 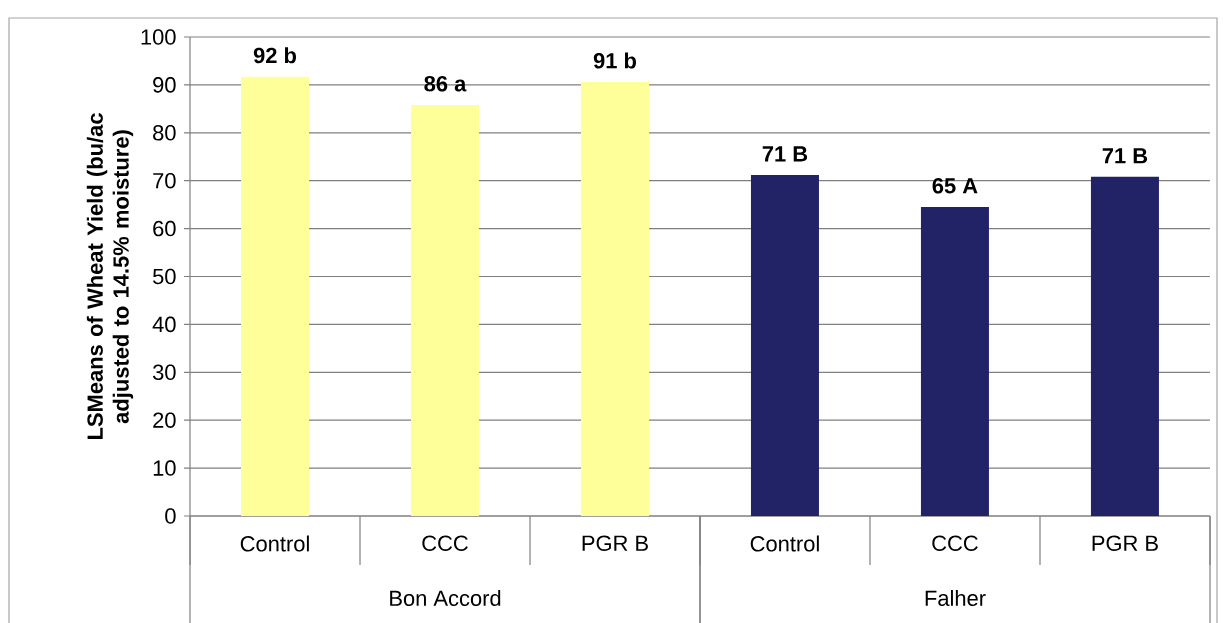 What do you see at coordinates (158, 37) in the screenshot?
I see `y-tick-label: 100` at bounding box center [158, 37].